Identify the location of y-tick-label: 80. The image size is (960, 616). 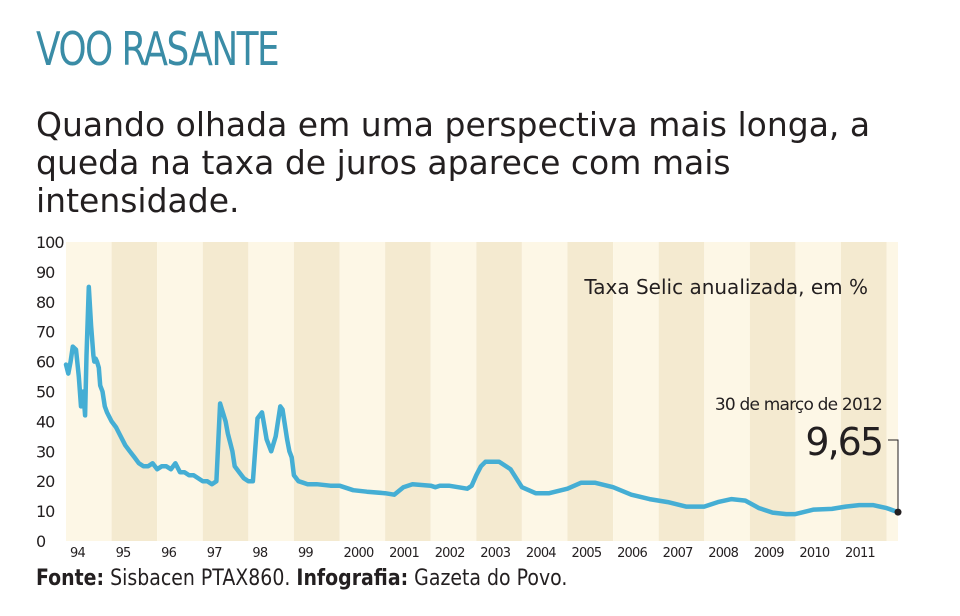
(45, 302).